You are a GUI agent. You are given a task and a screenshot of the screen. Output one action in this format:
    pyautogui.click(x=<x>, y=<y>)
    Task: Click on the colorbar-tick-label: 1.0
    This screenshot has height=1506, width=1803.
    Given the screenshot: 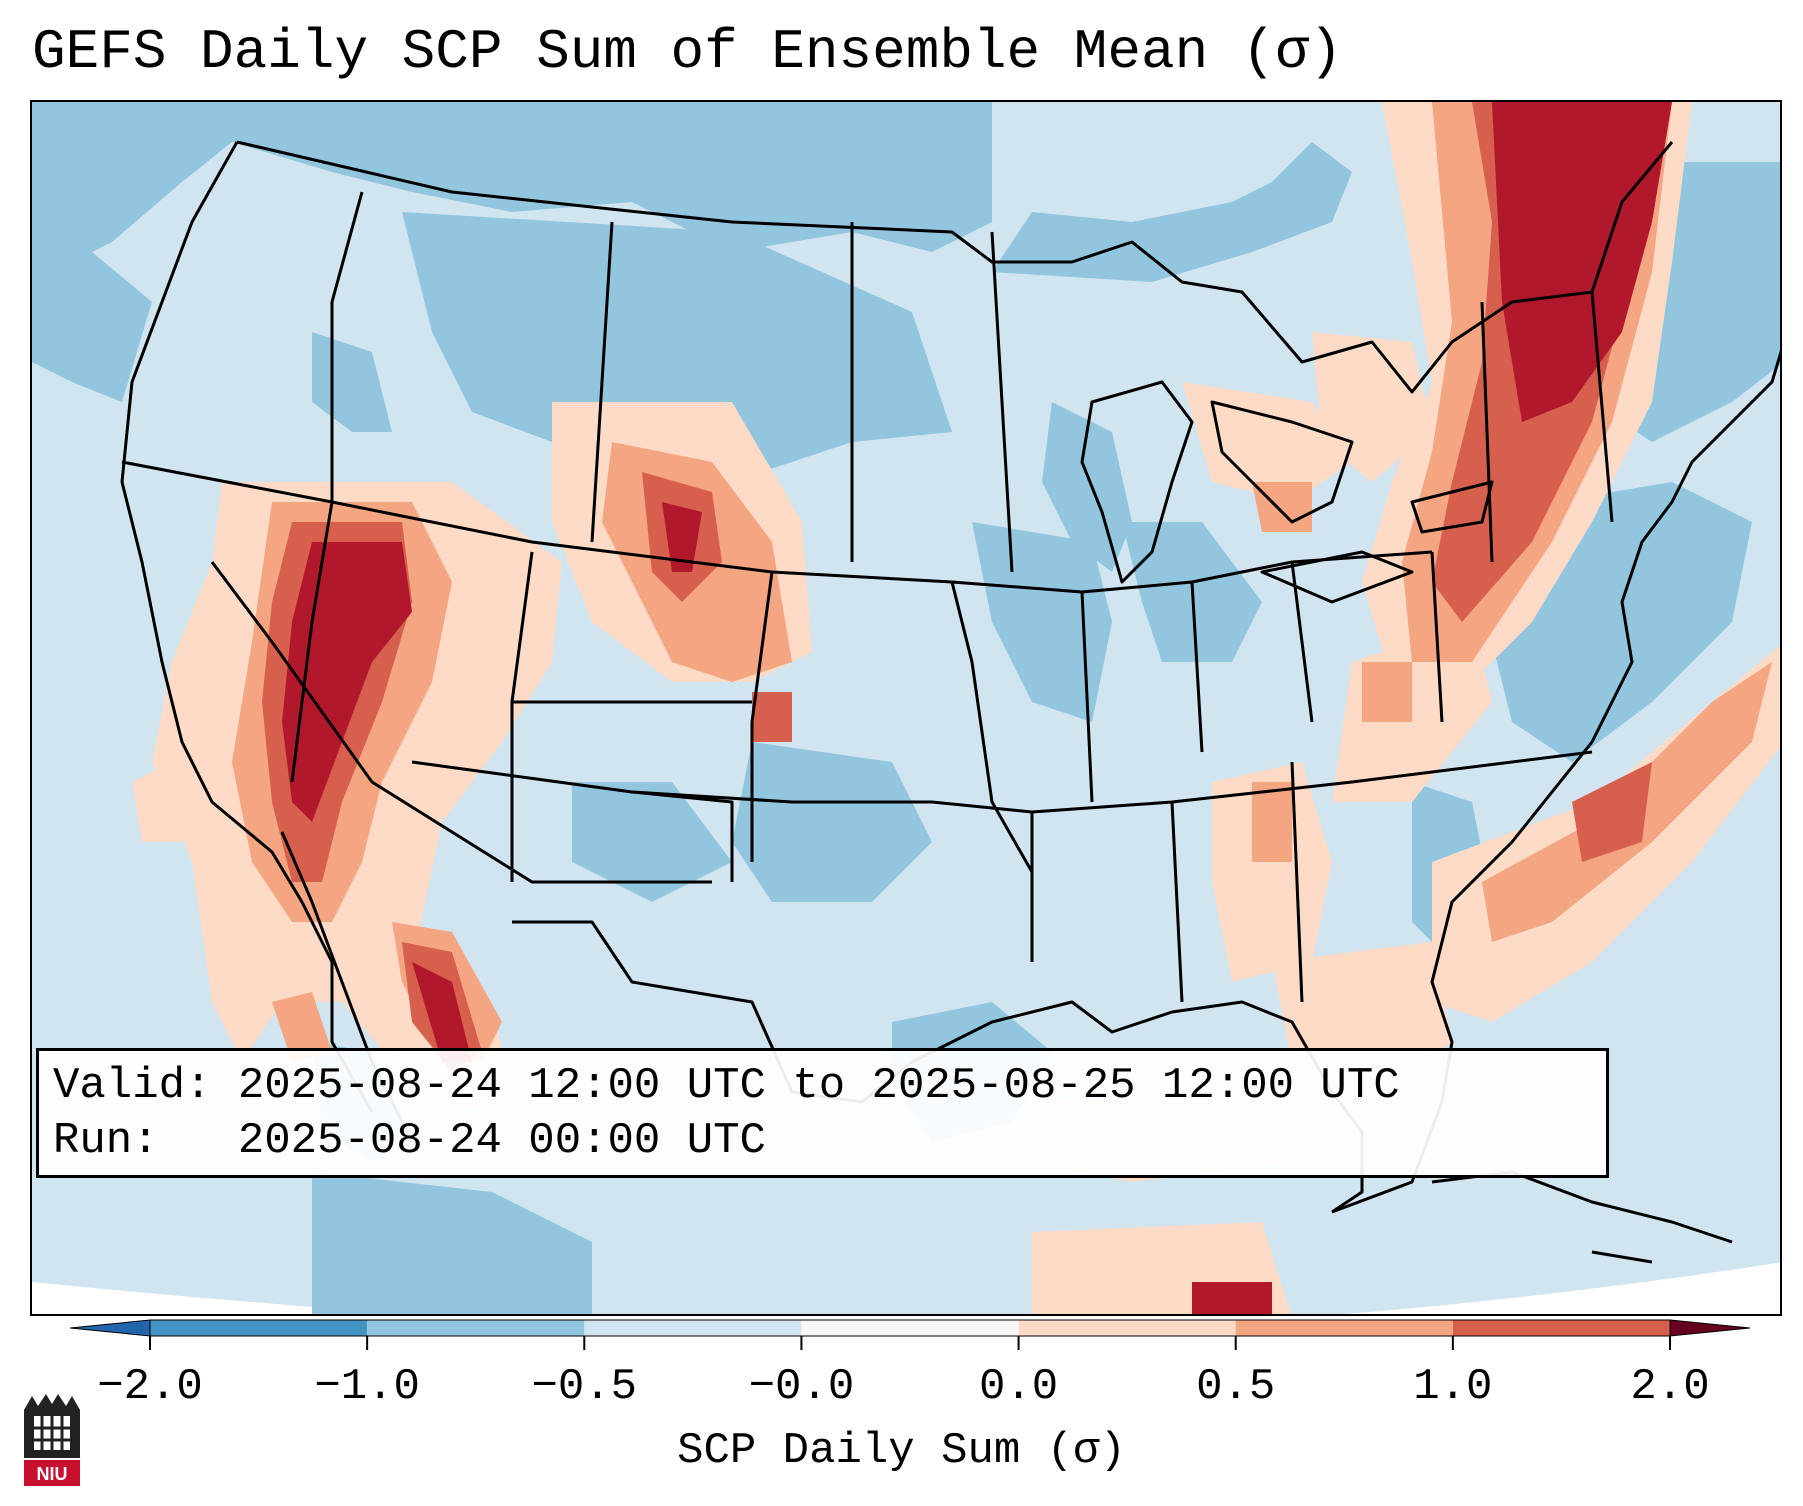 What is the action you would take?
    pyautogui.click(x=1453, y=1387)
    